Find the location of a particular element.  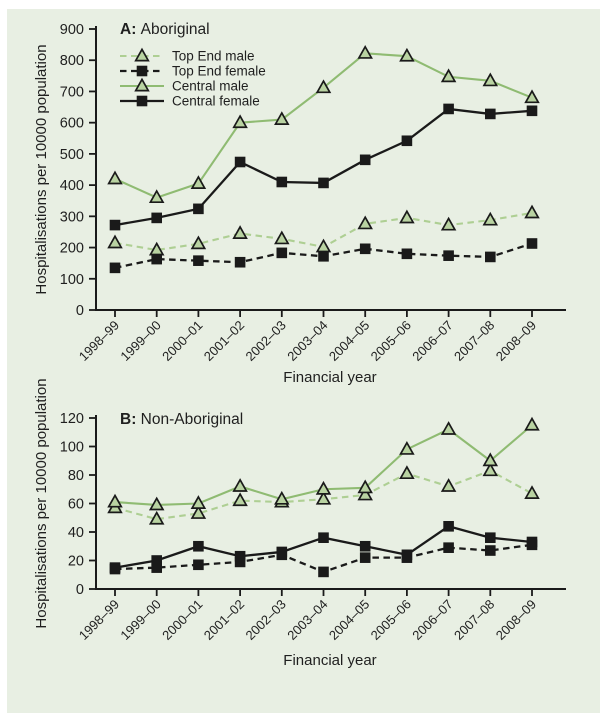

y-tick-label: 300 is located at coordinates (72, 217).